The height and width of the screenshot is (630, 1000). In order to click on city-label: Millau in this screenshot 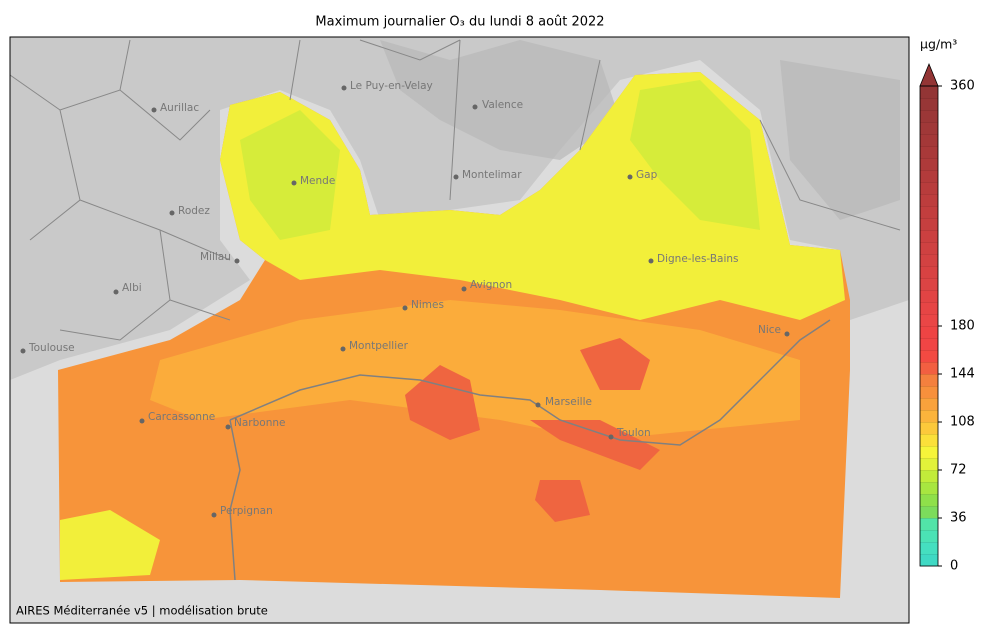, I will do `click(215, 257)`.